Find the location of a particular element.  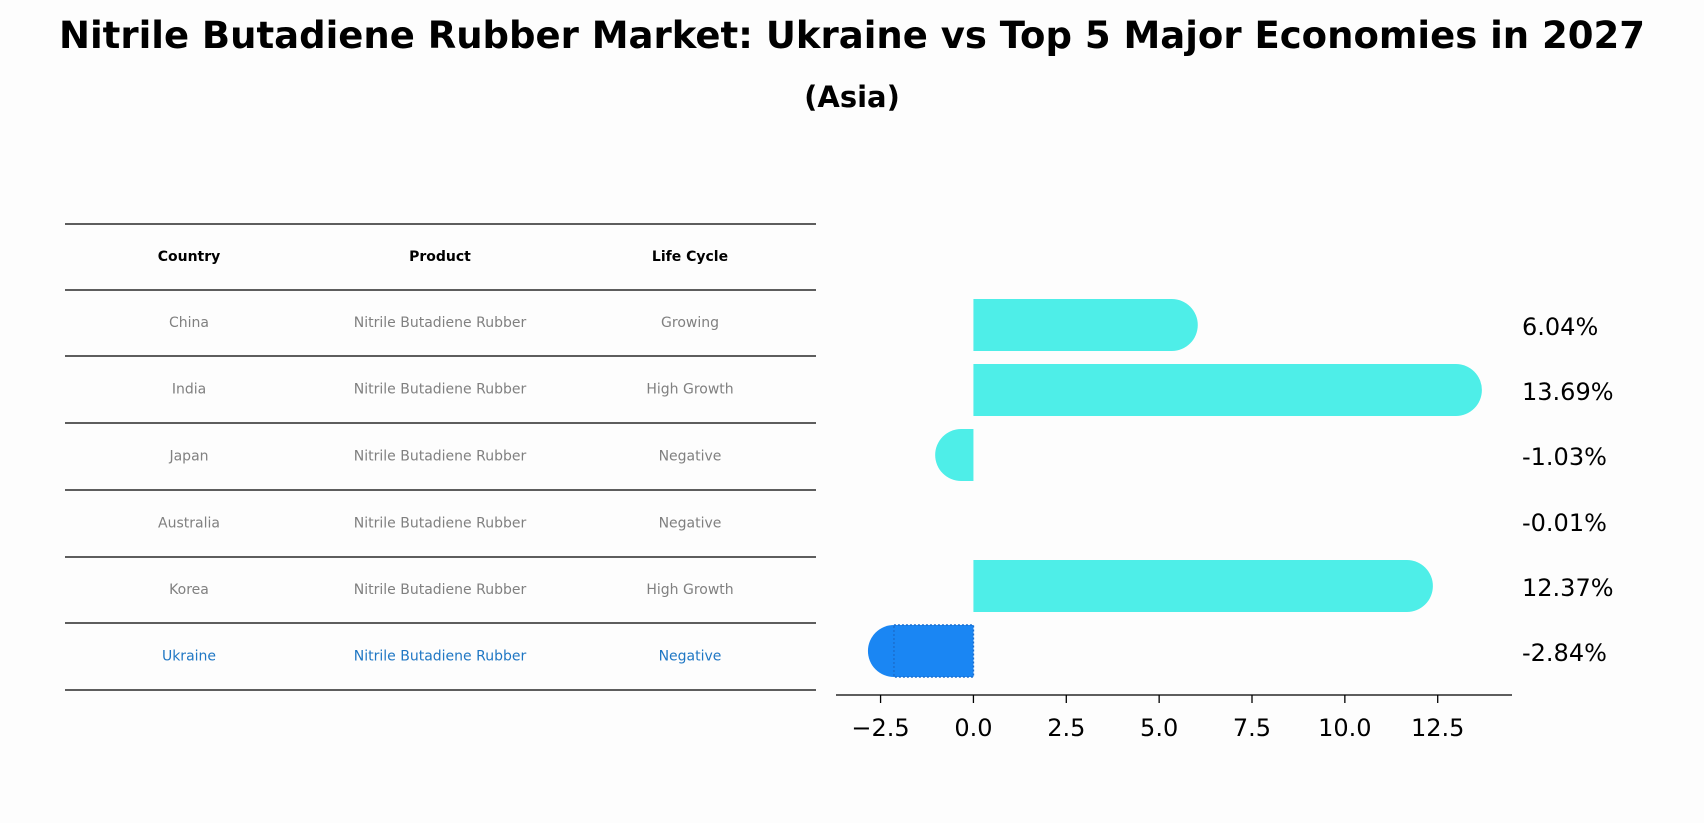

x-tick-label: 5.0 is located at coordinates (1159, 728).